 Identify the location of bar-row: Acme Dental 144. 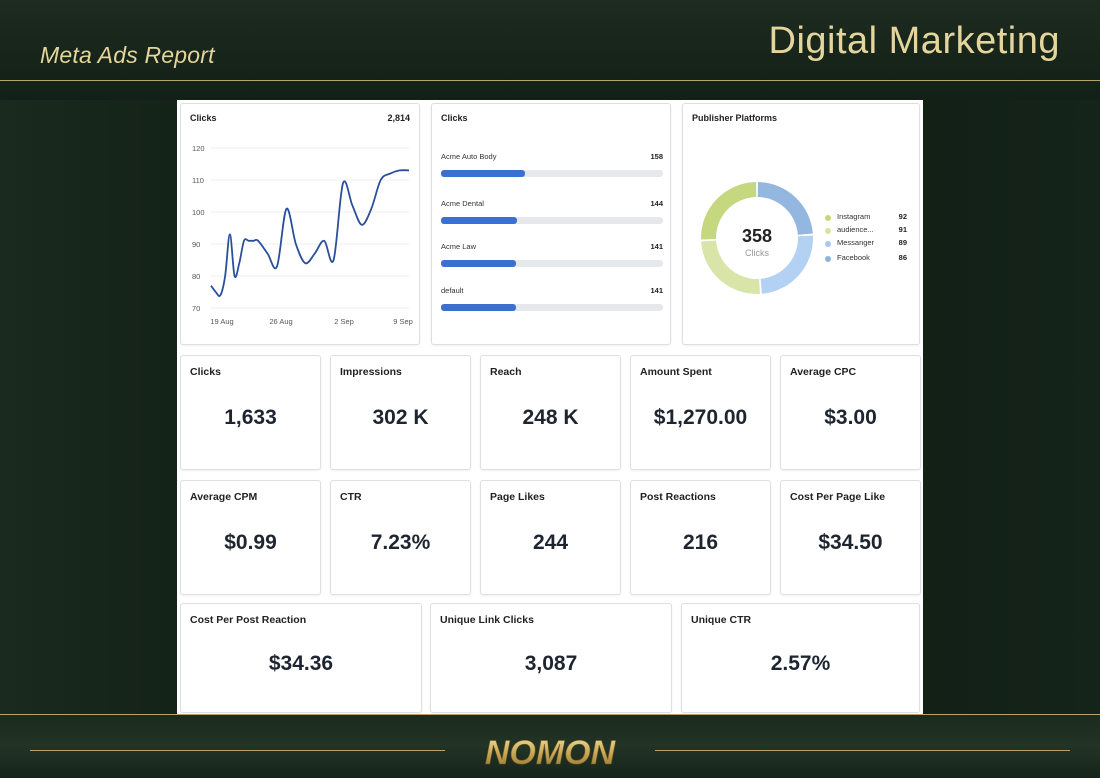
(552, 214).